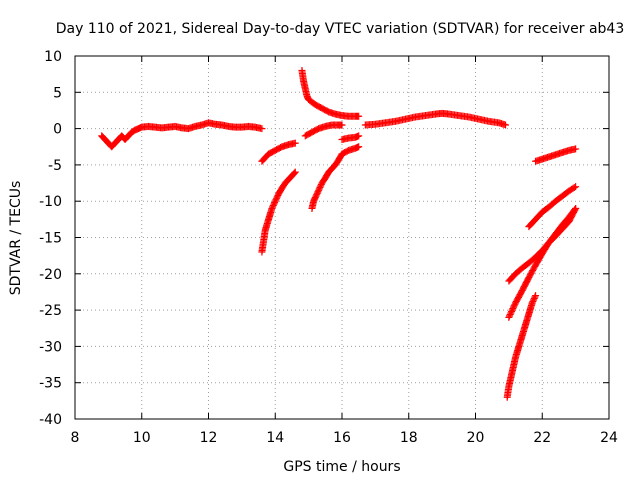 The width and height of the screenshot is (640, 480). What do you see at coordinates (275, 438) in the screenshot?
I see `x-tick-label: 14` at bounding box center [275, 438].